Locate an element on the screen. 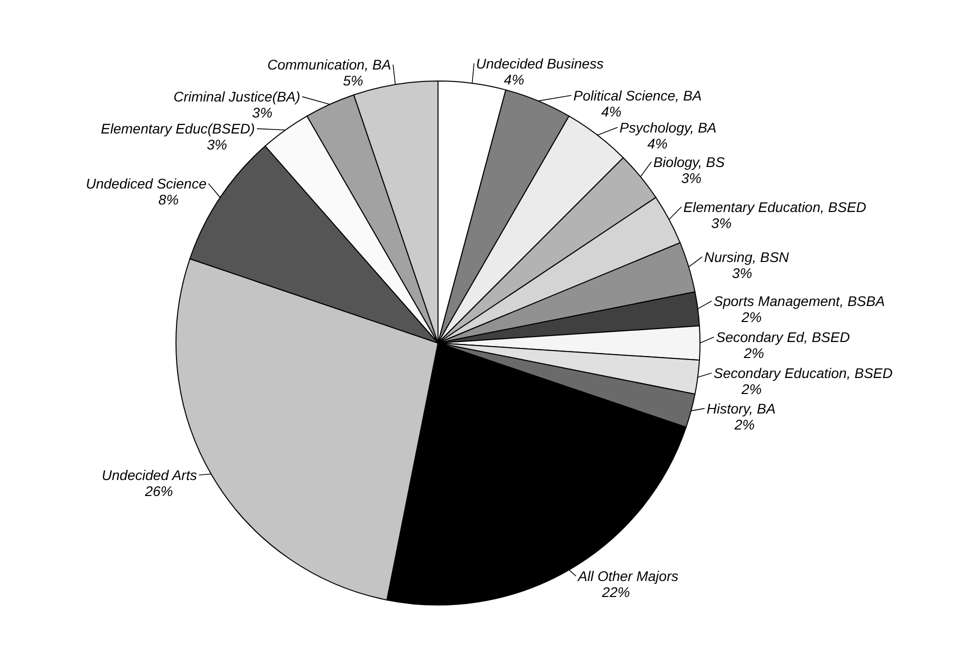 Image resolution: width=956 pixels, height=653 pixels. slice-label: Sports Management, BSBA is located at coordinates (799, 300).